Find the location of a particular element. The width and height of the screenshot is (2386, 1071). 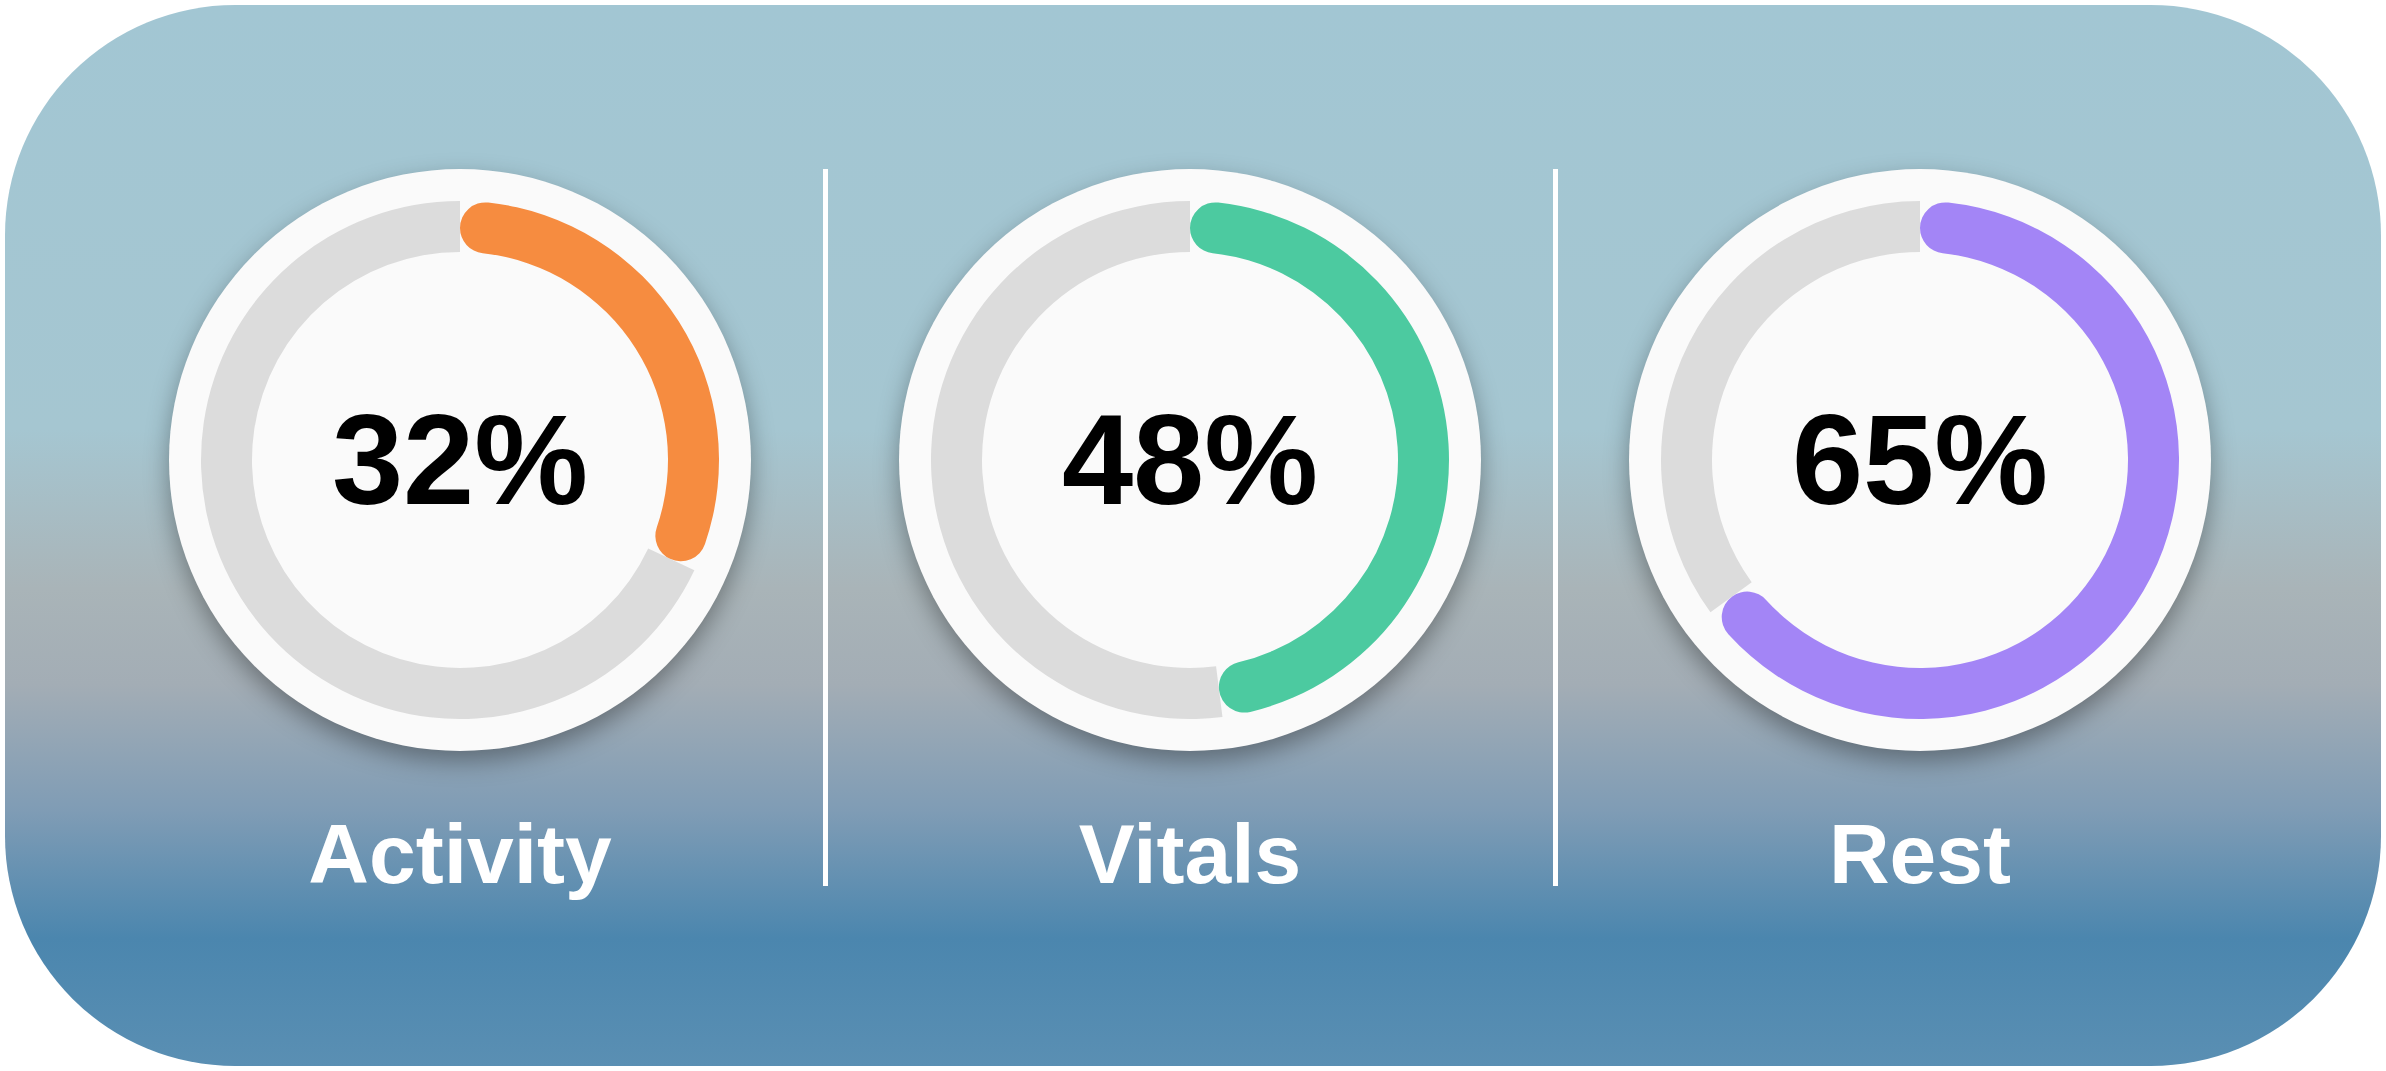

text: Rest is located at coordinates (1920, 854).